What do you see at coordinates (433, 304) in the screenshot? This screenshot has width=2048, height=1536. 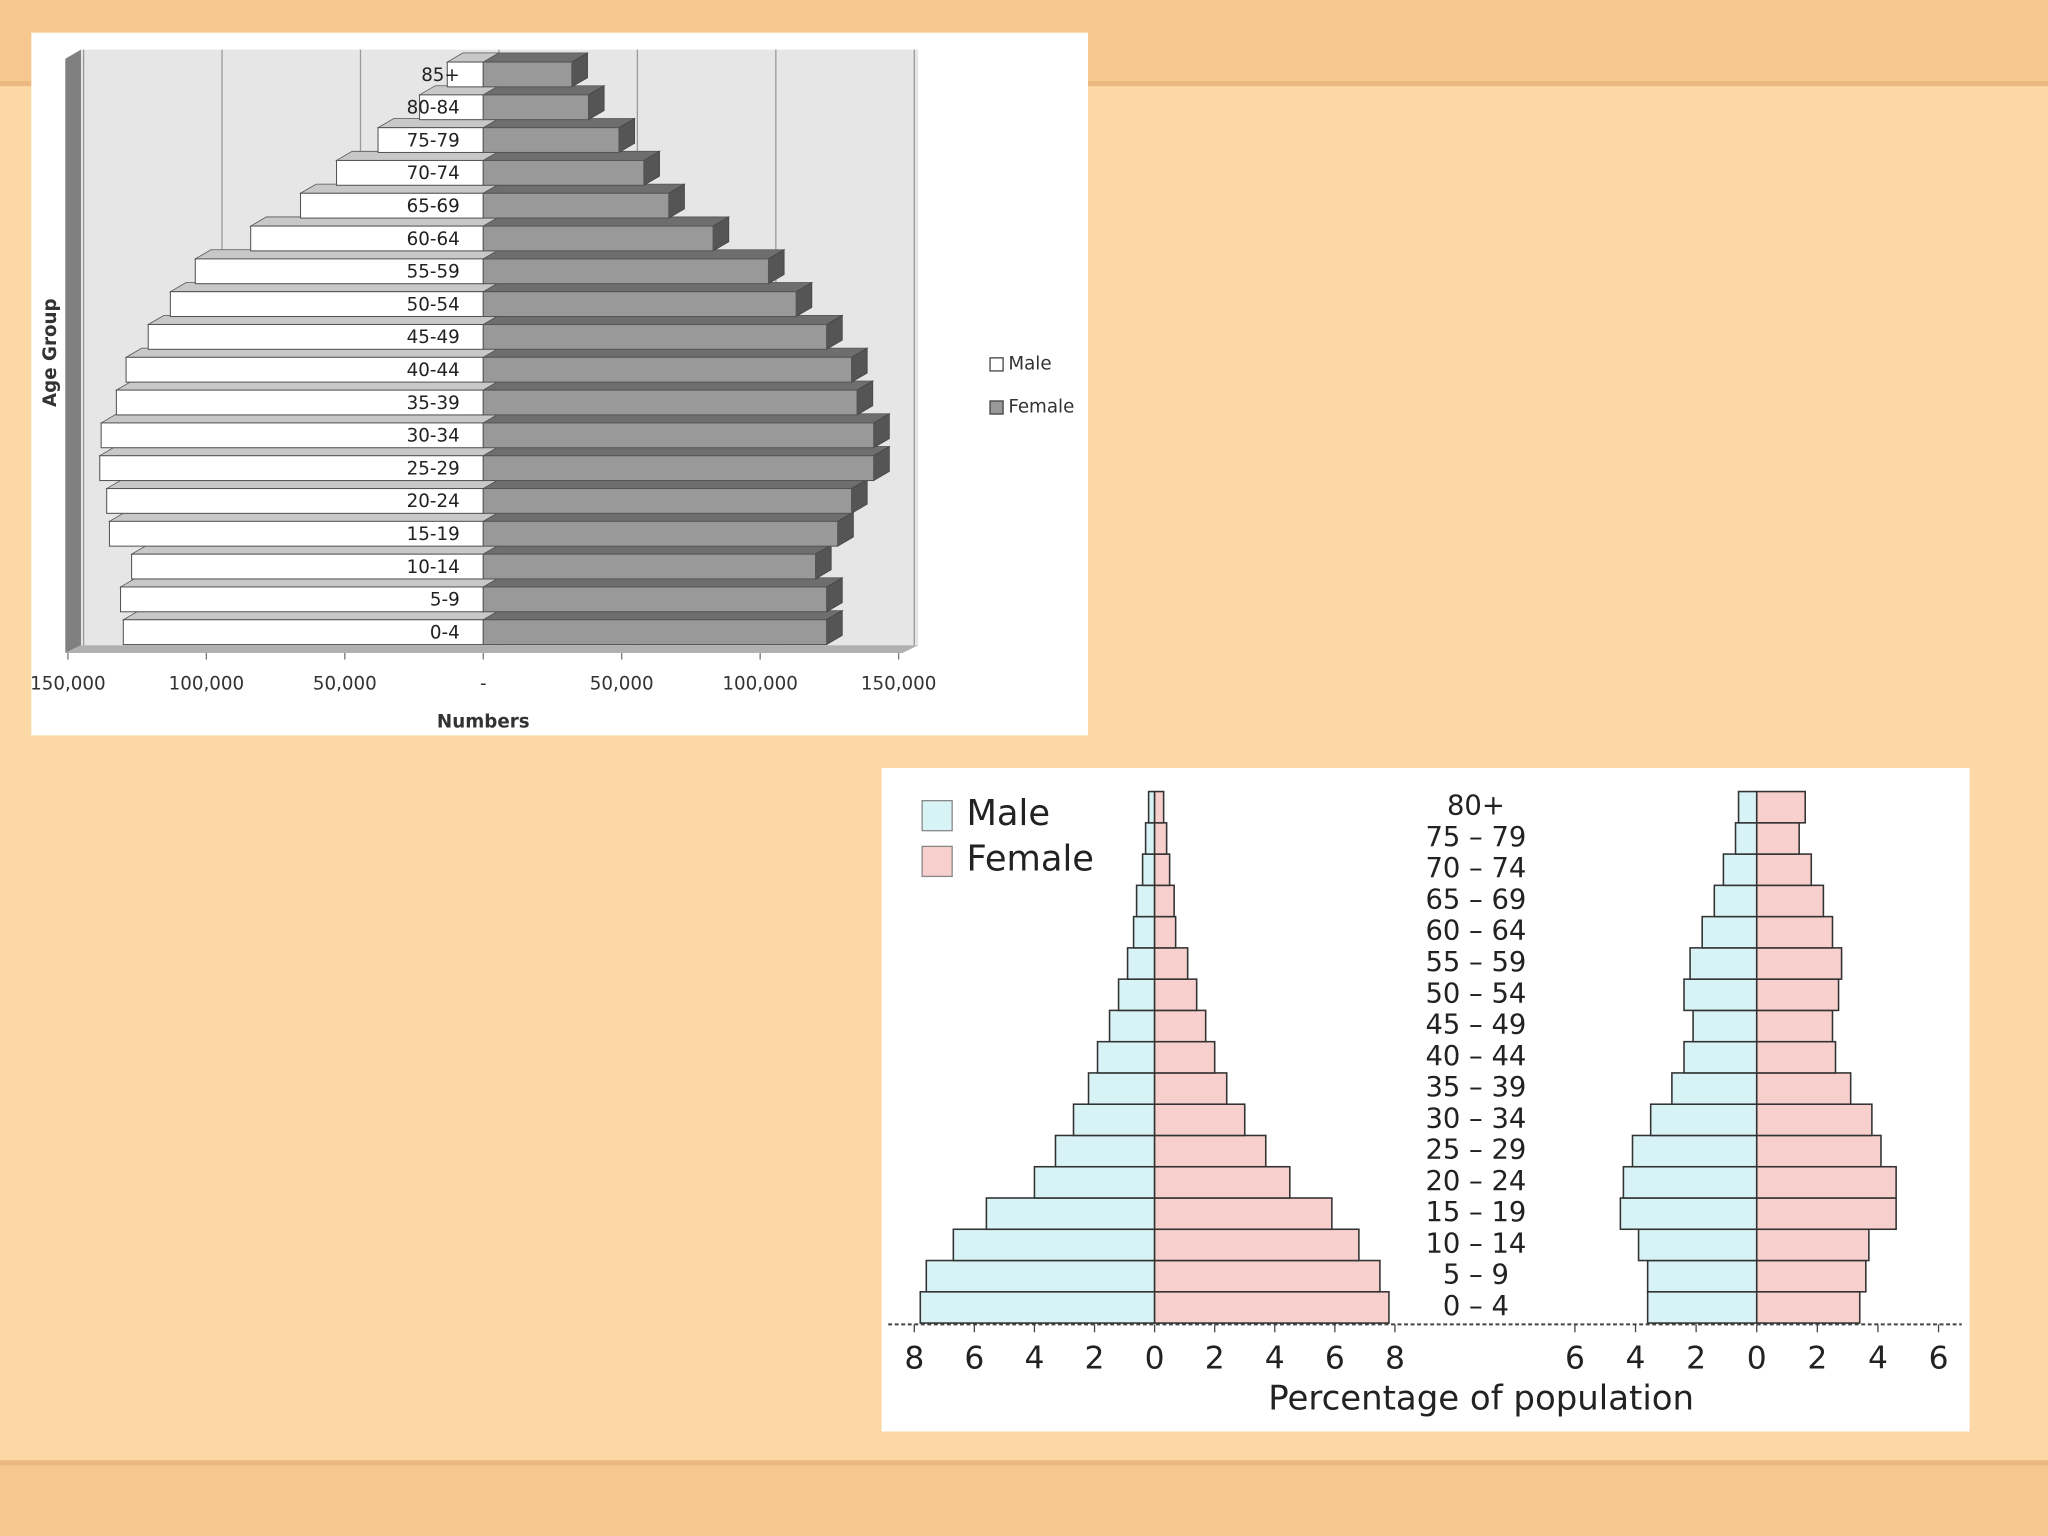 I see `y-tick-label: 50-54` at bounding box center [433, 304].